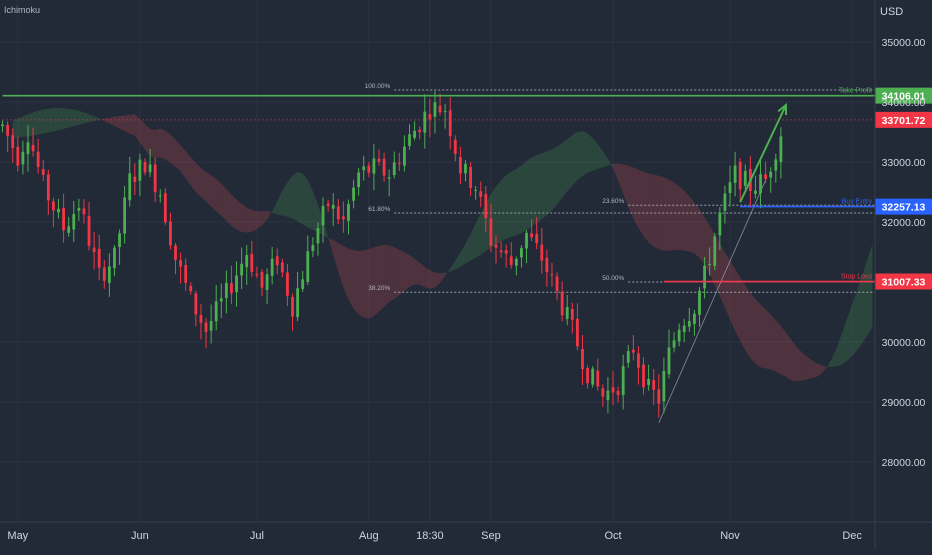 The height and width of the screenshot is (555, 932). I want to click on x-tick-label: Dec, so click(852, 536).